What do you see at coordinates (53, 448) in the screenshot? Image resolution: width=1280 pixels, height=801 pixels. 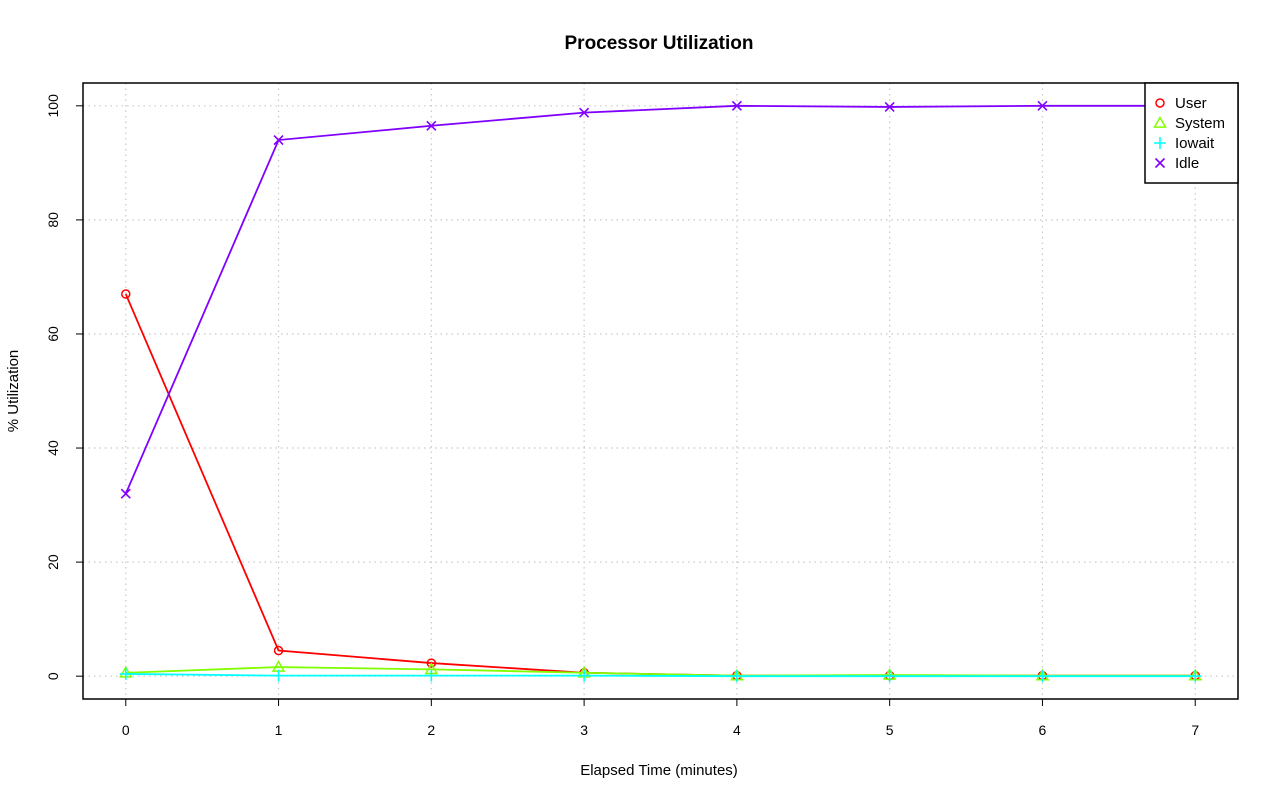 I see `y-tick-label: 40` at bounding box center [53, 448].